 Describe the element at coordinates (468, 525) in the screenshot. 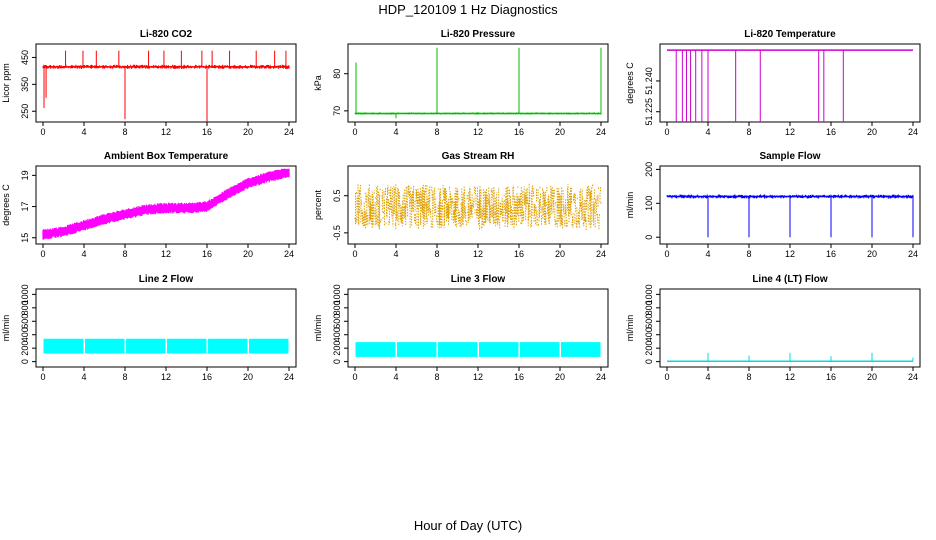

I see `x-axis-caption: Hour of Day (UTC)` at that location.